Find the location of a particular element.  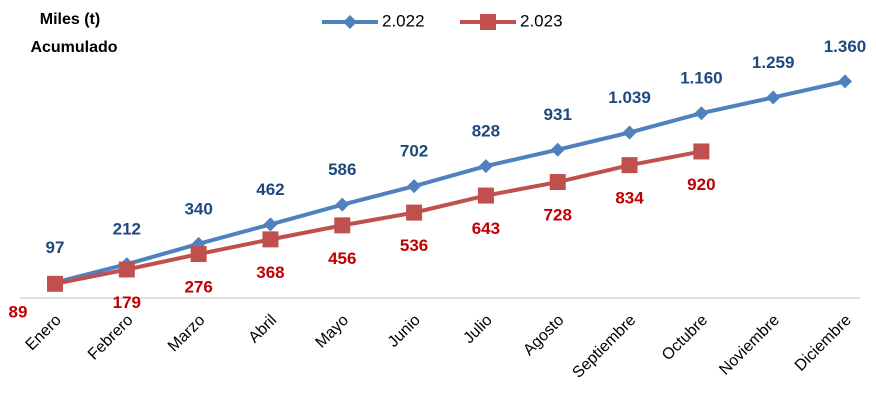

x-tick-label: Octubre is located at coordinates (685, 338).